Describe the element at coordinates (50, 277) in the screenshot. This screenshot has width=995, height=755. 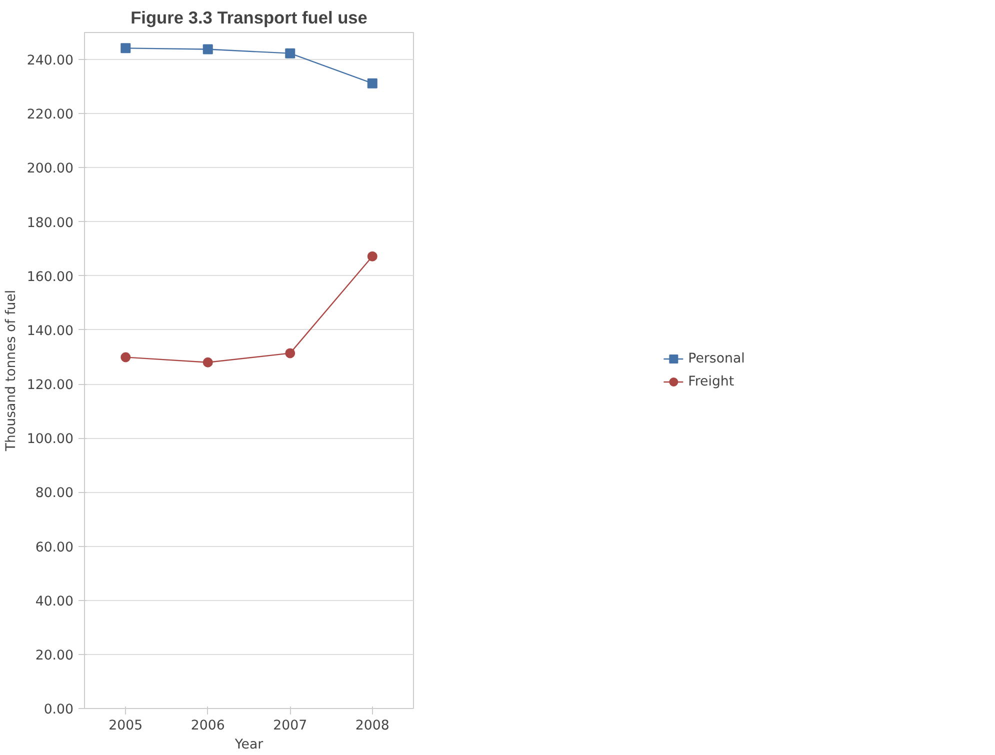
I see `y-tick-label: 160.00` at that location.